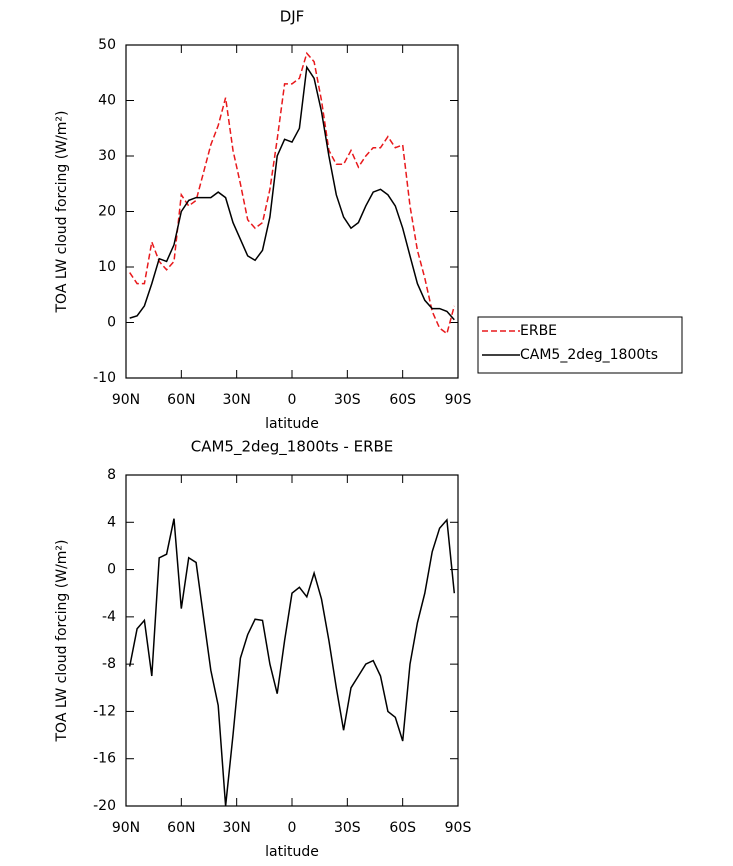  What do you see at coordinates (107, 267) in the screenshot?
I see `y-tick-label: 10` at bounding box center [107, 267].